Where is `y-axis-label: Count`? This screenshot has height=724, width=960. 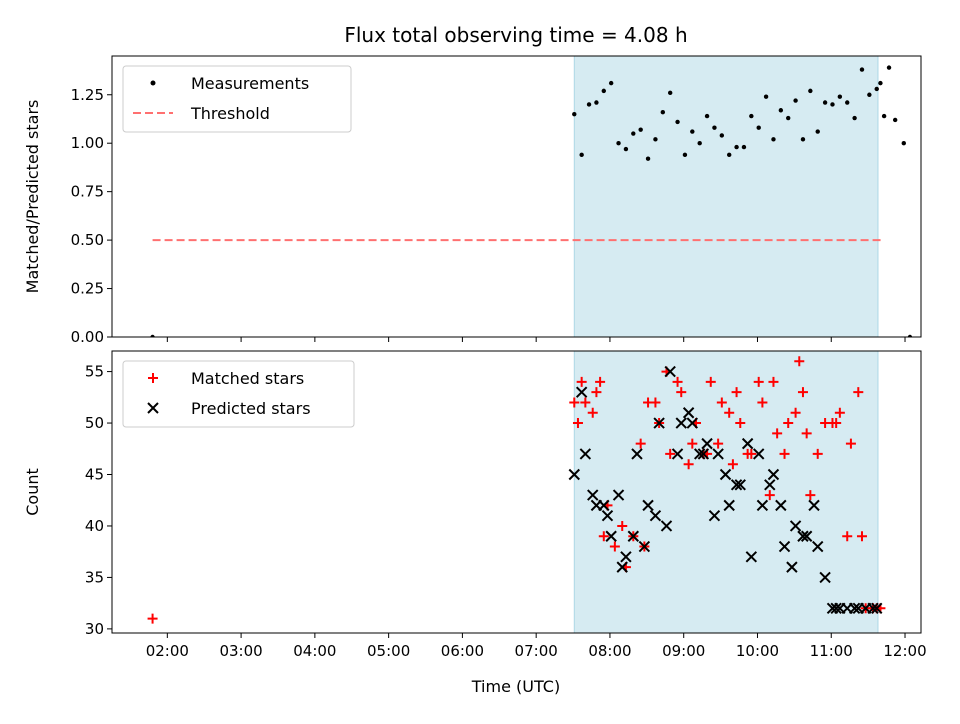
y-axis-label: Count is located at coordinates (32, 492).